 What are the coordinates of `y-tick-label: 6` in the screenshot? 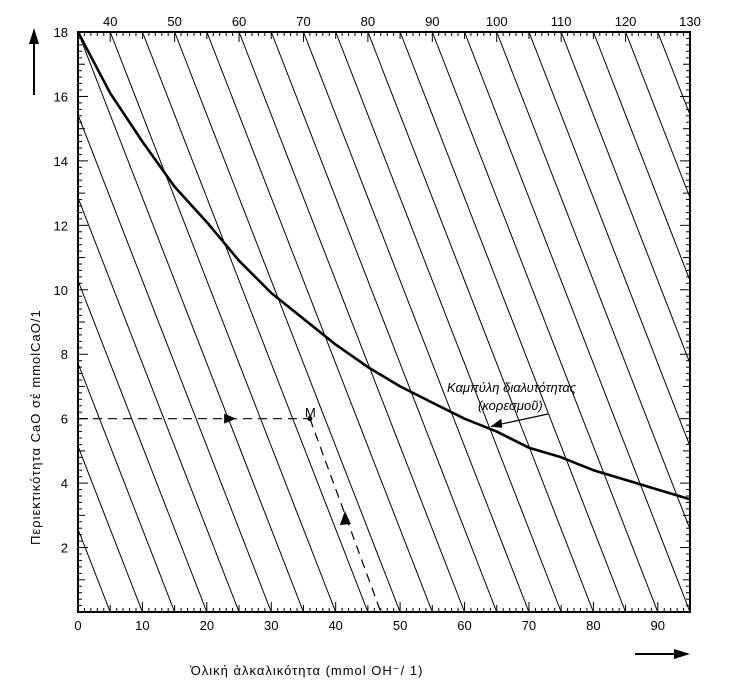 It's located at (64, 419).